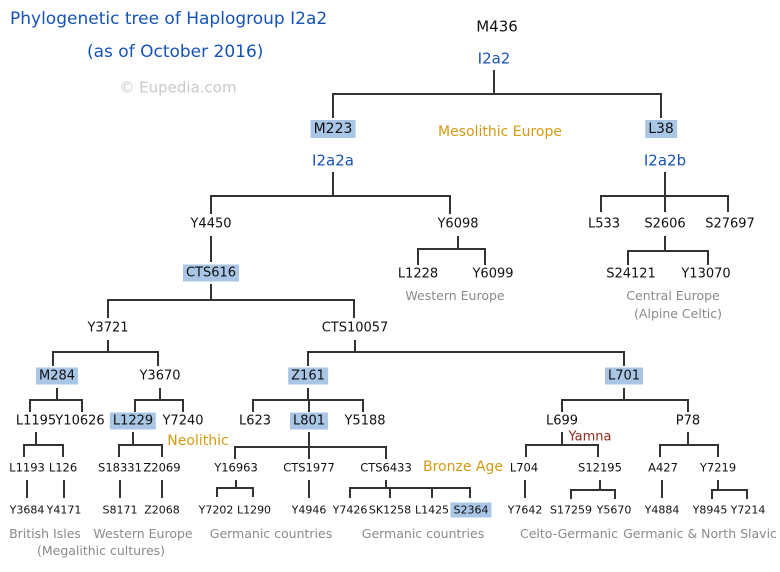  I want to click on diagram-subtitle: (as of October 2016), so click(175, 52).